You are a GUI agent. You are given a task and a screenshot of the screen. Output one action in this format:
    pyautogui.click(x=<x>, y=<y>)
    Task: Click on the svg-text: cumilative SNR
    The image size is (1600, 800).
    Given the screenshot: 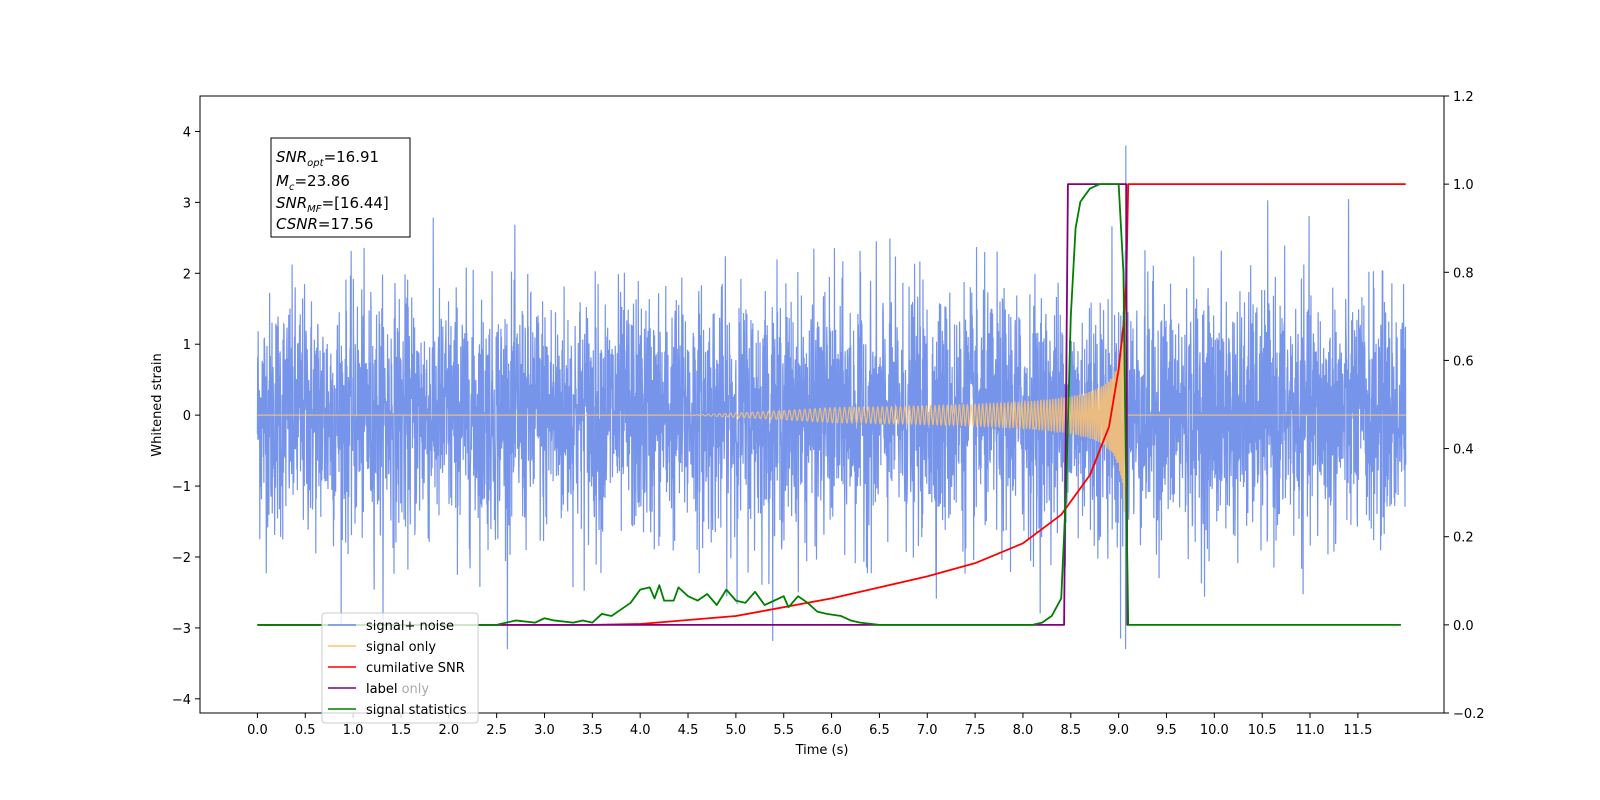 What is the action you would take?
    pyautogui.click(x=415, y=668)
    